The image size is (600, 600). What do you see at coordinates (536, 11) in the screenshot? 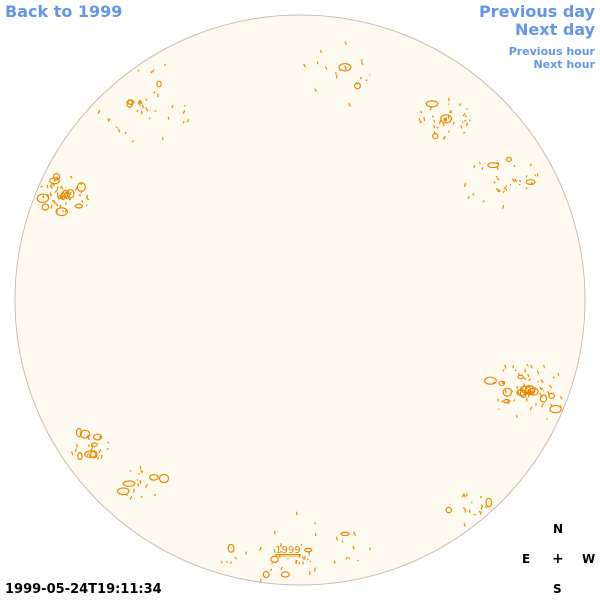
I see `previous-day-link: Previous day` at bounding box center [536, 11].